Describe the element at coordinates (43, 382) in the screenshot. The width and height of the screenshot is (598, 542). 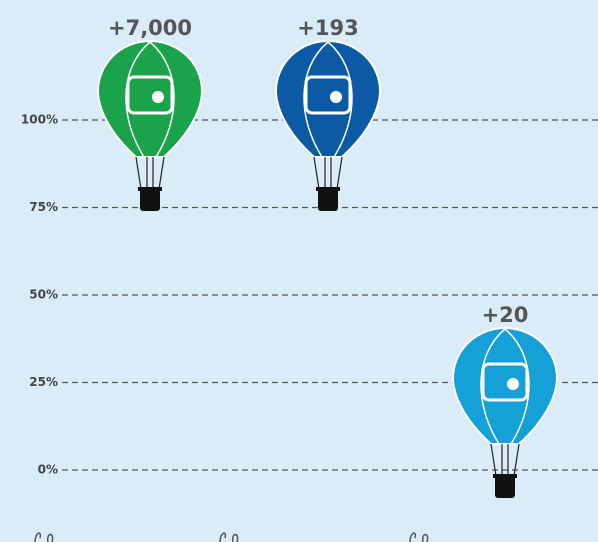
I see `y-tick-label: 25%` at that location.